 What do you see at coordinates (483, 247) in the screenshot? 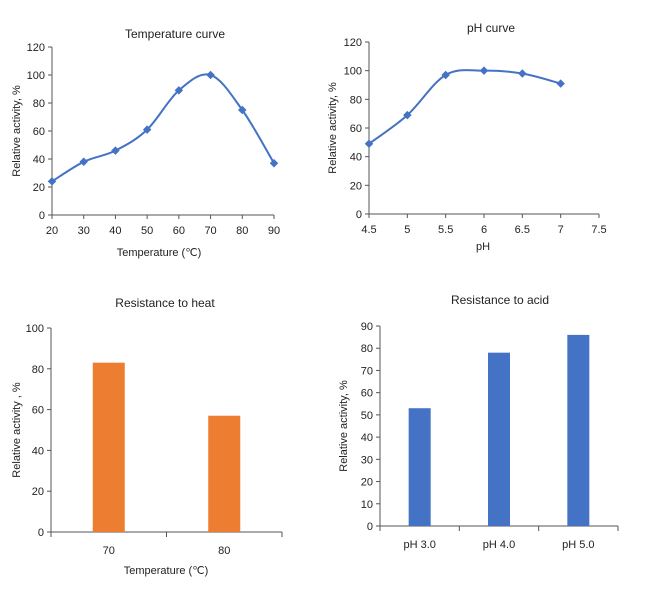
I see `x-axis-label: pH` at bounding box center [483, 247].